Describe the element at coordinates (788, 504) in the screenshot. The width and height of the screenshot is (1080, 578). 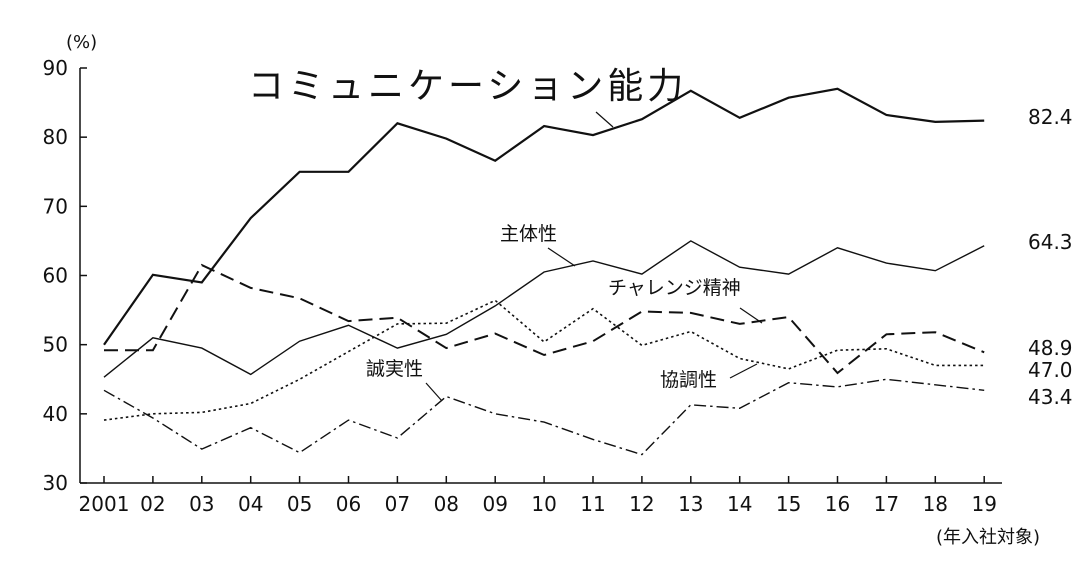
I see `x-tick-label: 15` at that location.